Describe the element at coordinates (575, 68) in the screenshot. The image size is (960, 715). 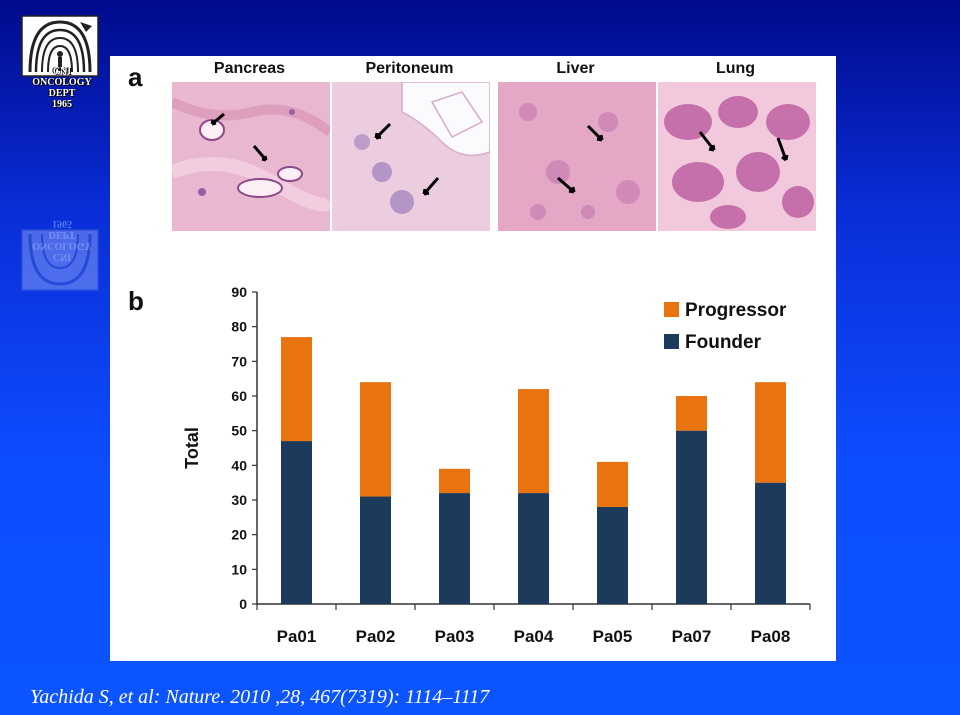
I see `tissue-title-liver: Liver` at that location.